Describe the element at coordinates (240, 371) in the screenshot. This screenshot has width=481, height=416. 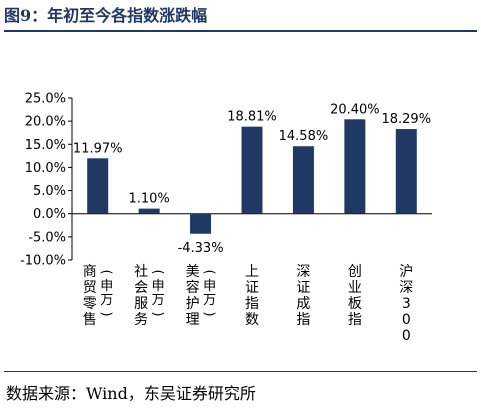
I see `source-divider` at that location.